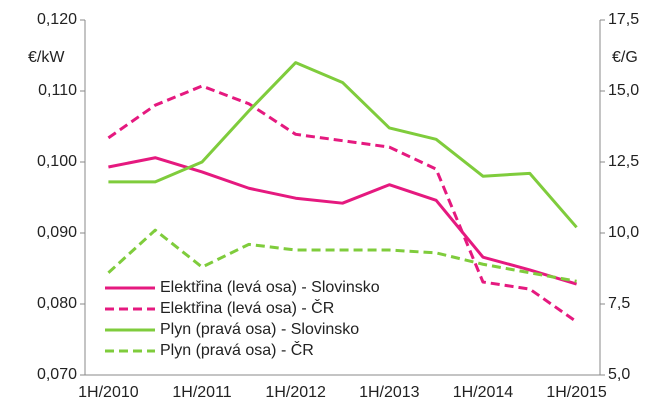 The height and width of the screenshot is (405, 655). I want to click on legend-label: Elektřina (levá osa) - ČR, so click(247, 307).